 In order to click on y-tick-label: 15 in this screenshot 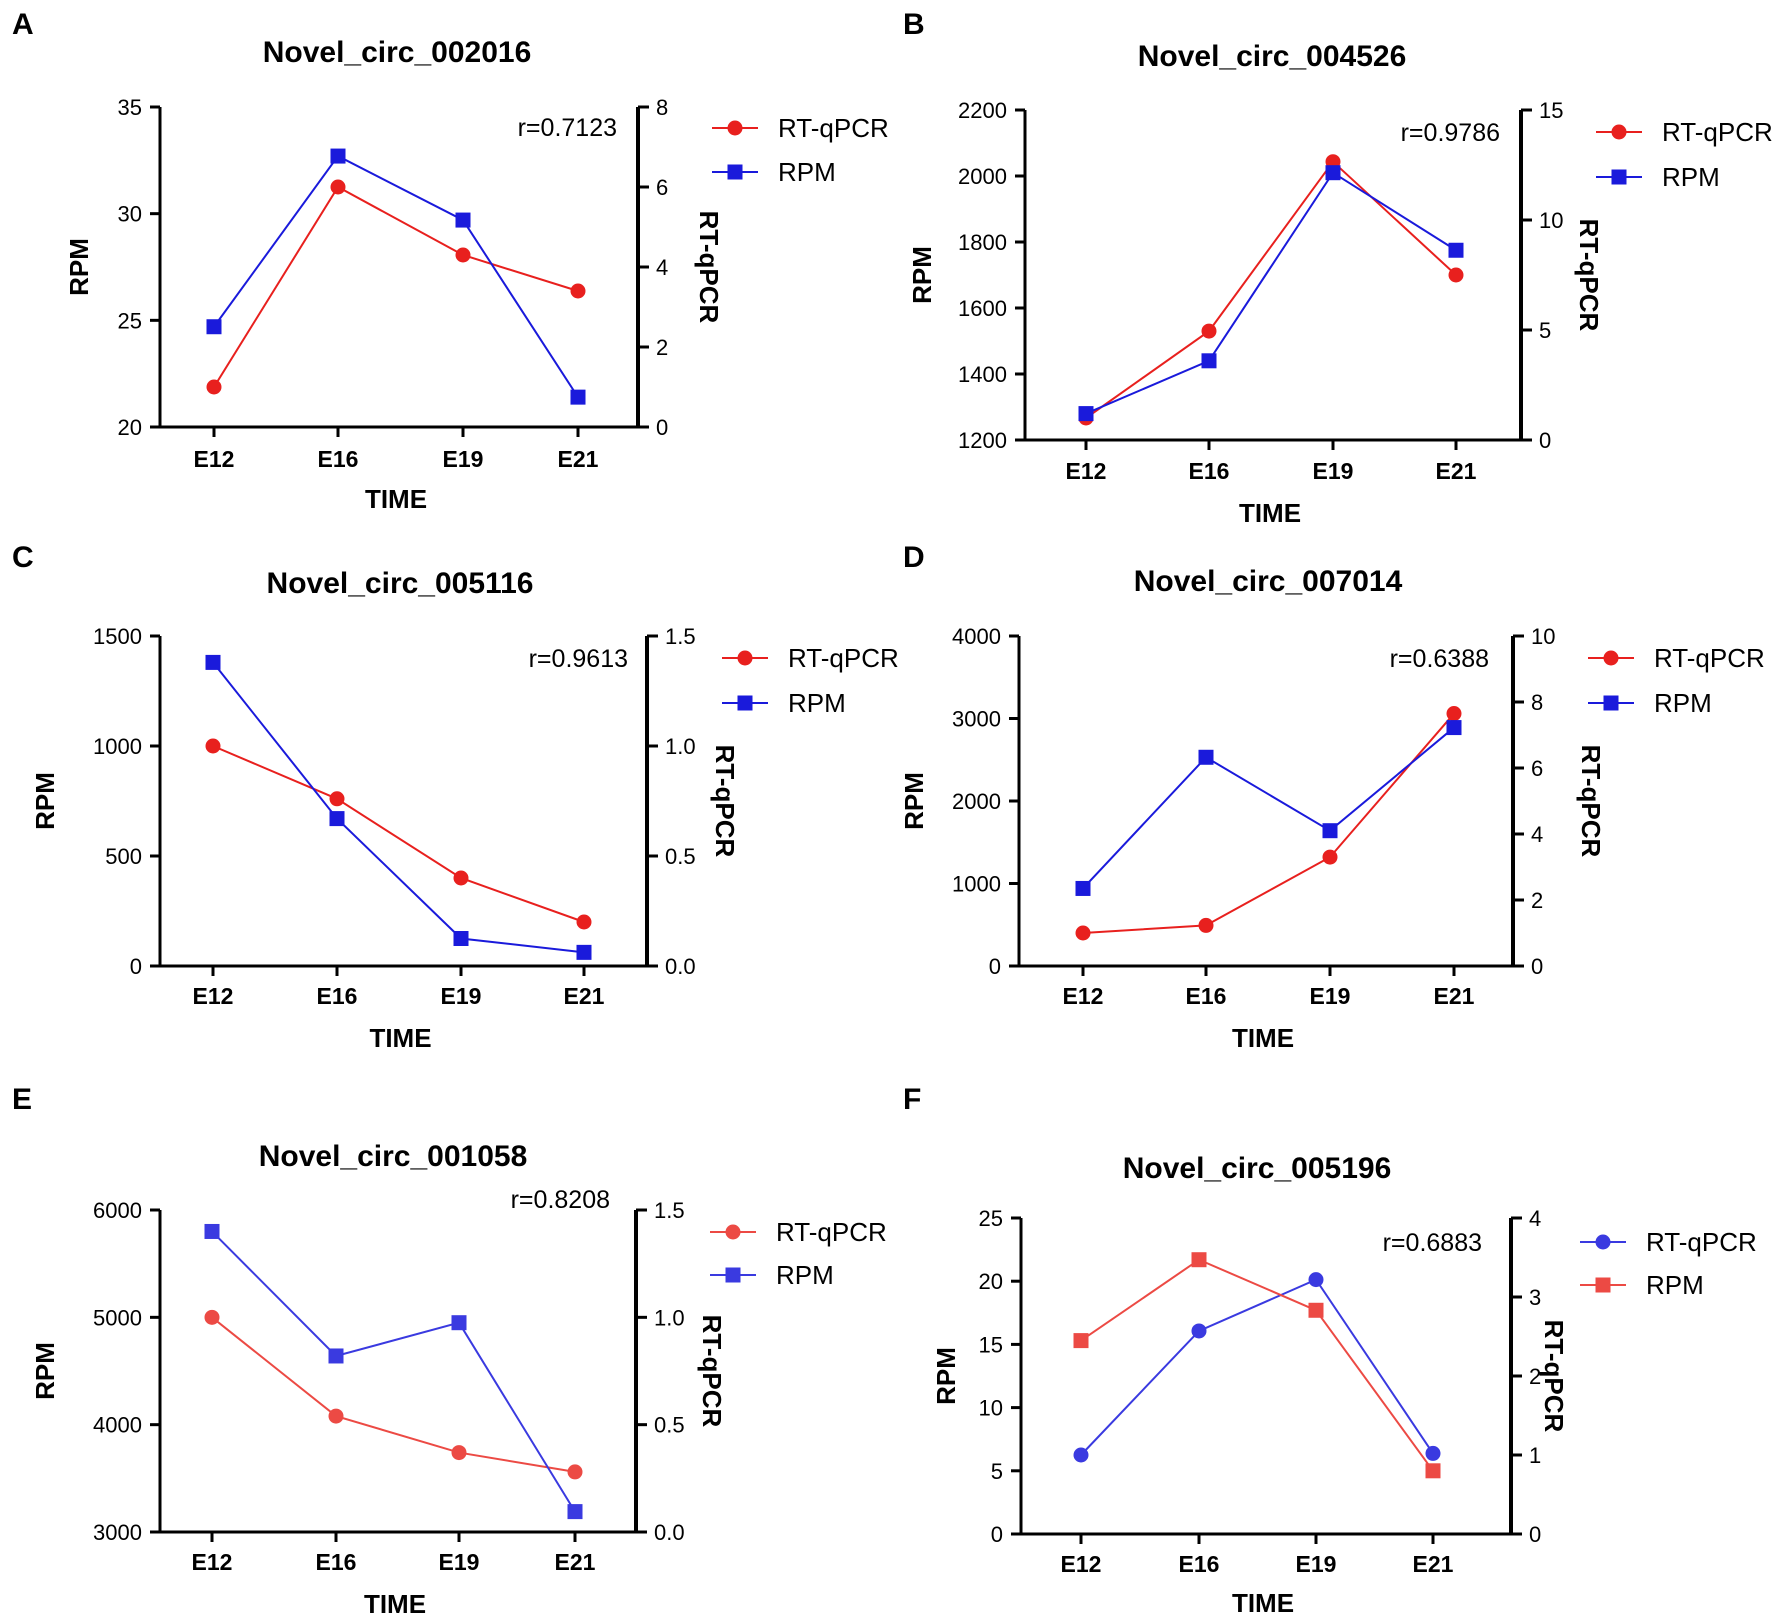, I will do `click(991, 1344)`.